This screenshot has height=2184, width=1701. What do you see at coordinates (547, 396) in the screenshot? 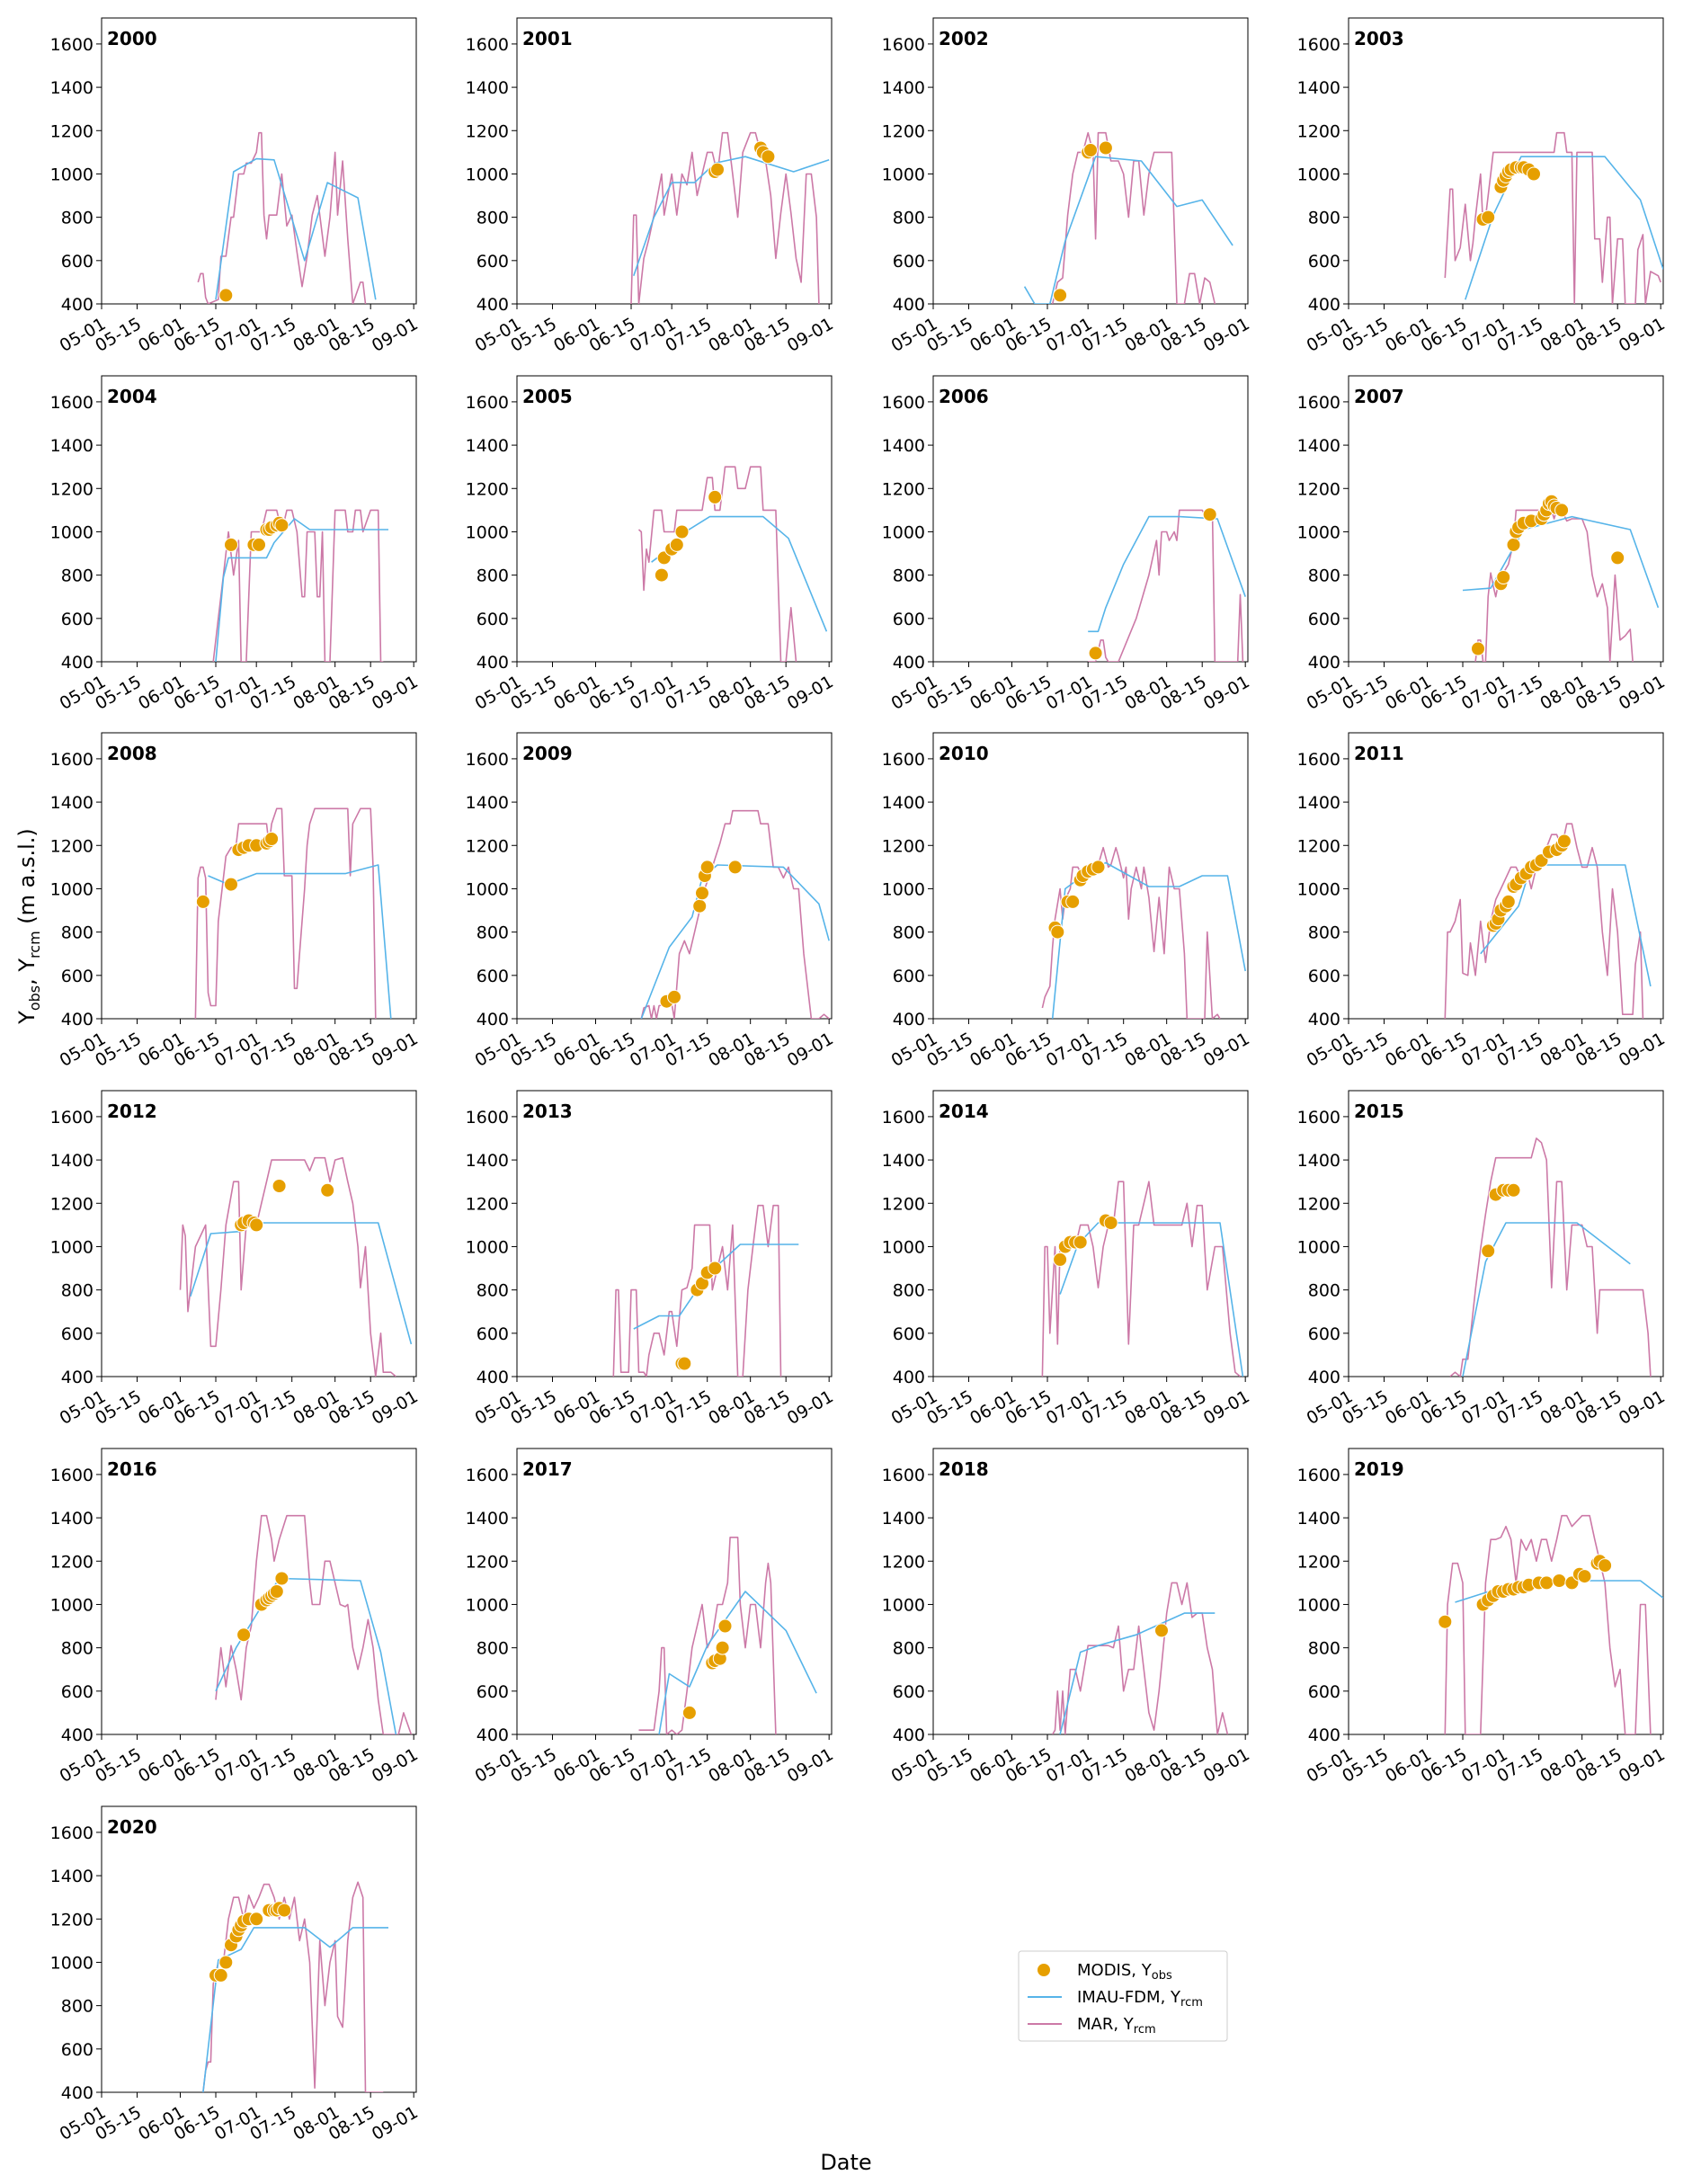
I see `panel-year-label: 2005` at bounding box center [547, 396].